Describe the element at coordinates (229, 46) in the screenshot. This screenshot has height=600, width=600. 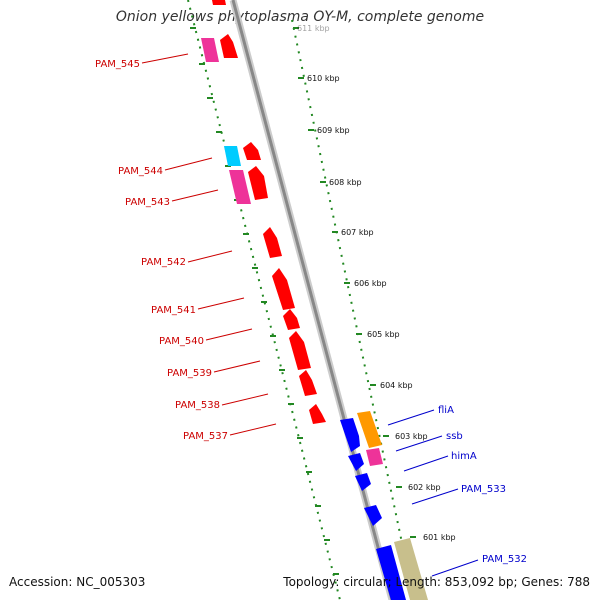
I see `gene-arrow-pam545` at that location.